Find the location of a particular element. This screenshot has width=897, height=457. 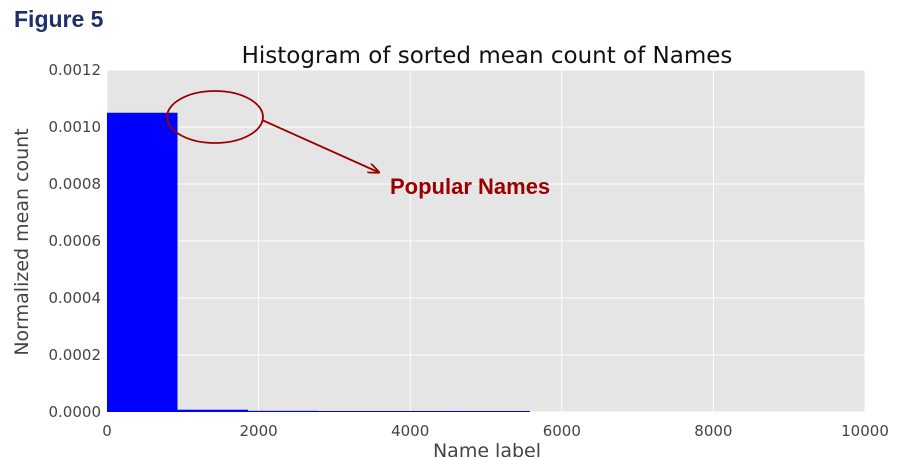

y-tick-label: 0.0012 is located at coordinates (75, 70).